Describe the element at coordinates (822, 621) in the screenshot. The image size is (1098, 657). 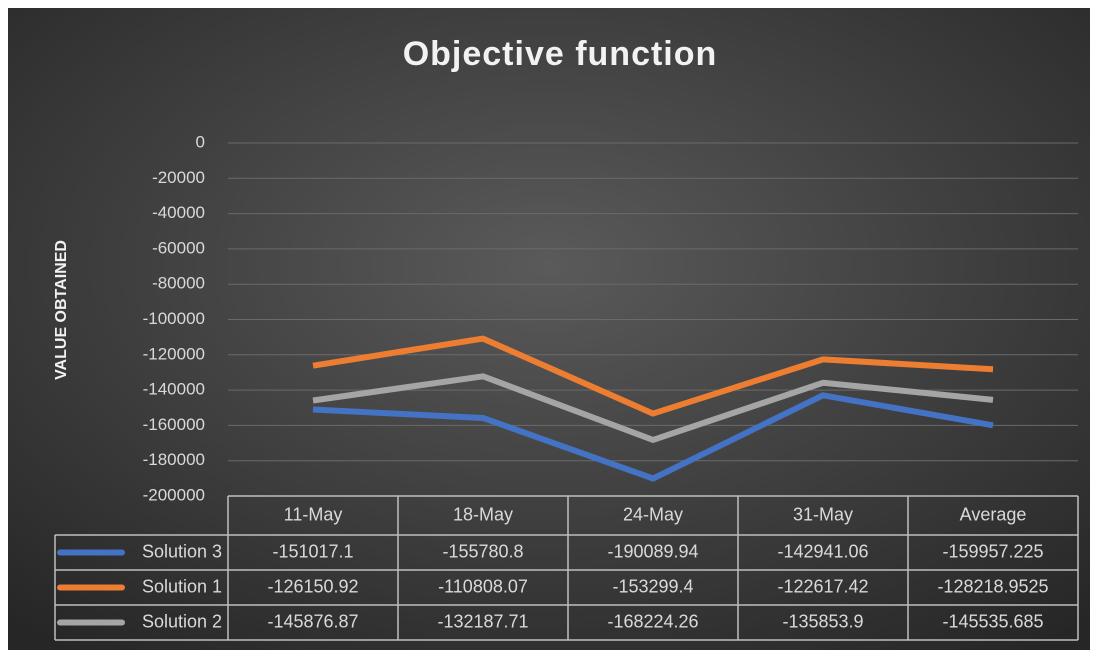
I see `table-value: -135853.9` at that location.